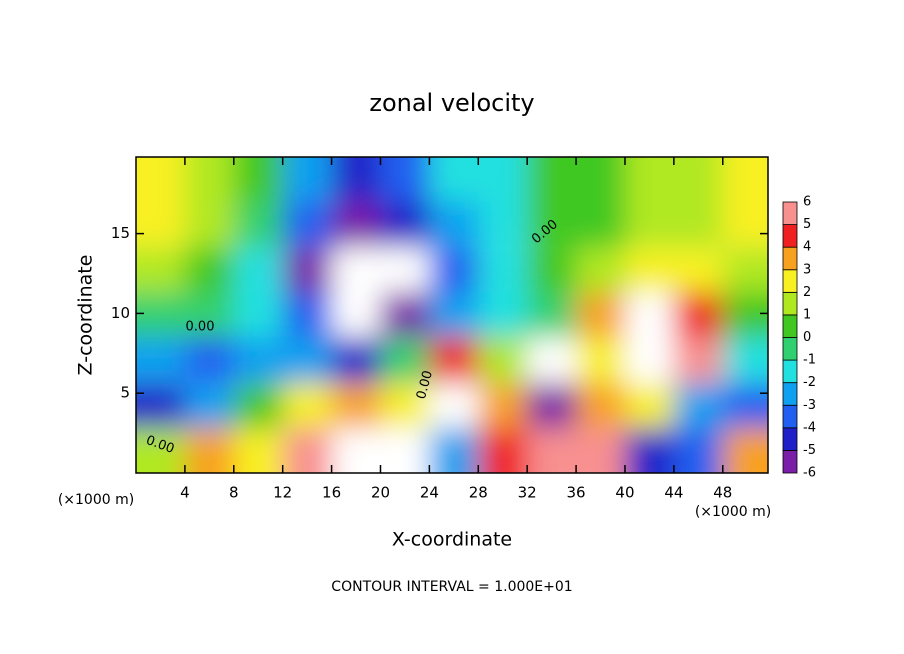 The height and width of the screenshot is (654, 904). What do you see at coordinates (120, 313) in the screenshot?
I see `y-tick-label: 10` at bounding box center [120, 313].